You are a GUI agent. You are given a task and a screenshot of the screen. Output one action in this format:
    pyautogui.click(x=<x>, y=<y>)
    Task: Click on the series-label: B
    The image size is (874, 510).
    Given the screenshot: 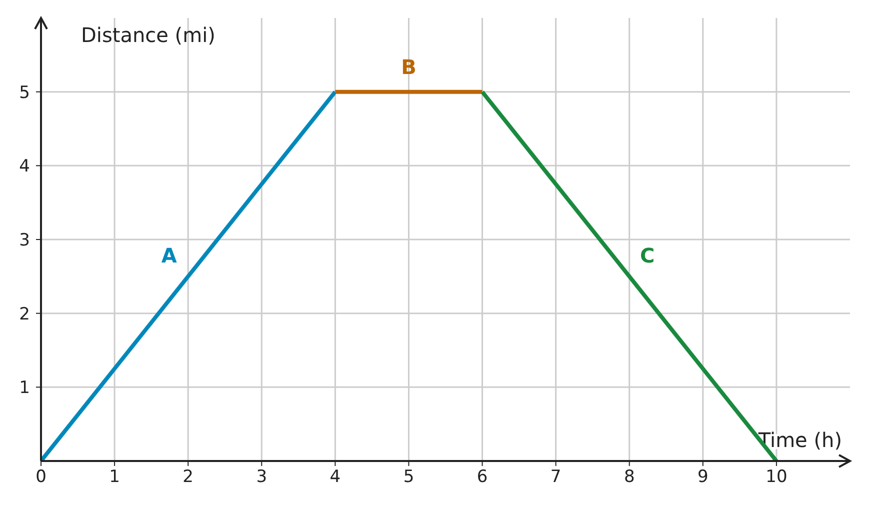 What is the action you would take?
    pyautogui.click(x=408, y=66)
    